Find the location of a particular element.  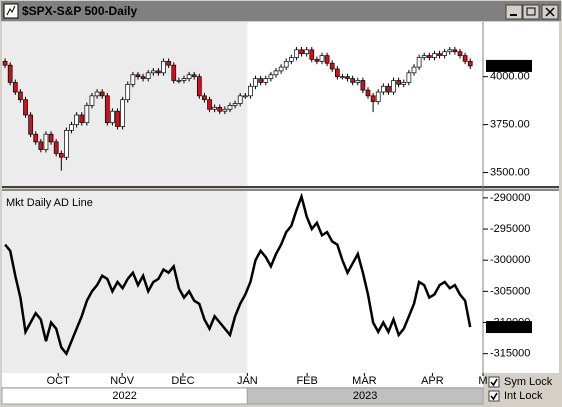

window-buttons is located at coordinates (532, 12).